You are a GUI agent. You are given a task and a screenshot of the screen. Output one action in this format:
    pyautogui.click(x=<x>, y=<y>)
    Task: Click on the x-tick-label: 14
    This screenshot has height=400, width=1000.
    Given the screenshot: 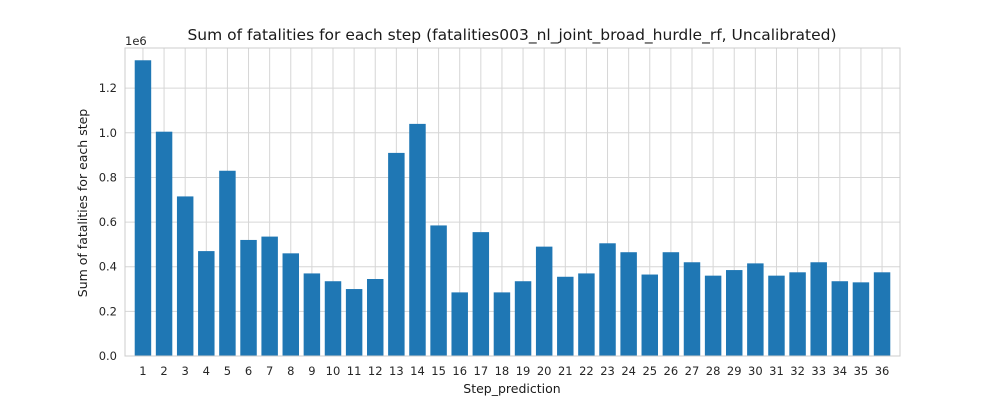 What is the action you would take?
    pyautogui.click(x=417, y=371)
    